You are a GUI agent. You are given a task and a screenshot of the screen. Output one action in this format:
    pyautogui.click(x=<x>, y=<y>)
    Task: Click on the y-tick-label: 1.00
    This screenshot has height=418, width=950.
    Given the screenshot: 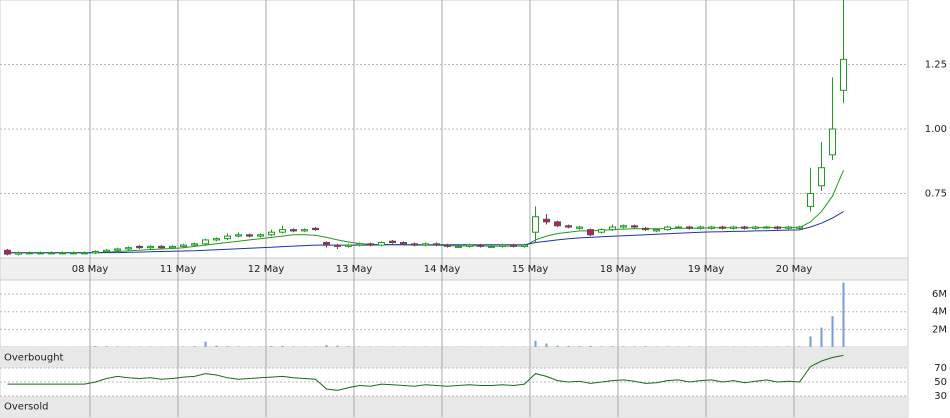 What is the action you would take?
    pyautogui.click(x=936, y=129)
    